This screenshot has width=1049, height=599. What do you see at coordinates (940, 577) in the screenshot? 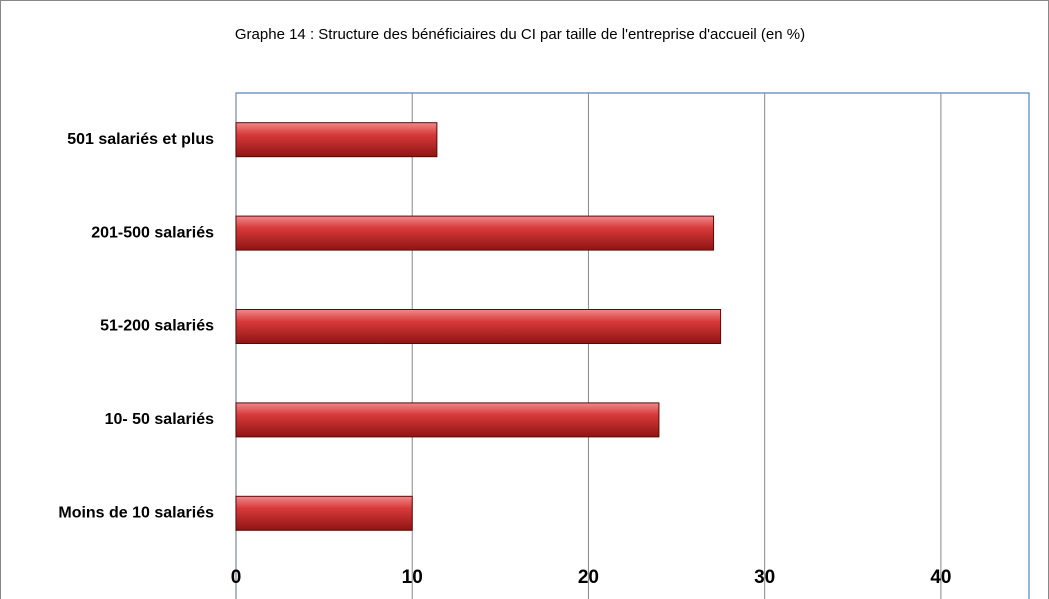
I see `x-tick-label: 40` at bounding box center [940, 577].